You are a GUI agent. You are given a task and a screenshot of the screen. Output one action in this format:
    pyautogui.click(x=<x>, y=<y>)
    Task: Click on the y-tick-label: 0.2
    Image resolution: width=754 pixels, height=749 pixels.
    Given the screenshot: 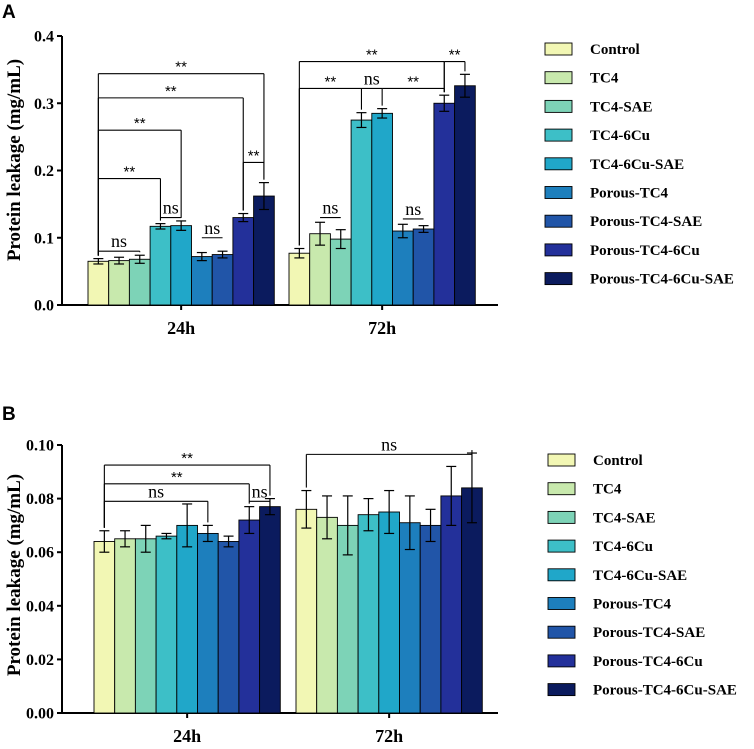 What is the action you would take?
    pyautogui.click(x=44, y=171)
    